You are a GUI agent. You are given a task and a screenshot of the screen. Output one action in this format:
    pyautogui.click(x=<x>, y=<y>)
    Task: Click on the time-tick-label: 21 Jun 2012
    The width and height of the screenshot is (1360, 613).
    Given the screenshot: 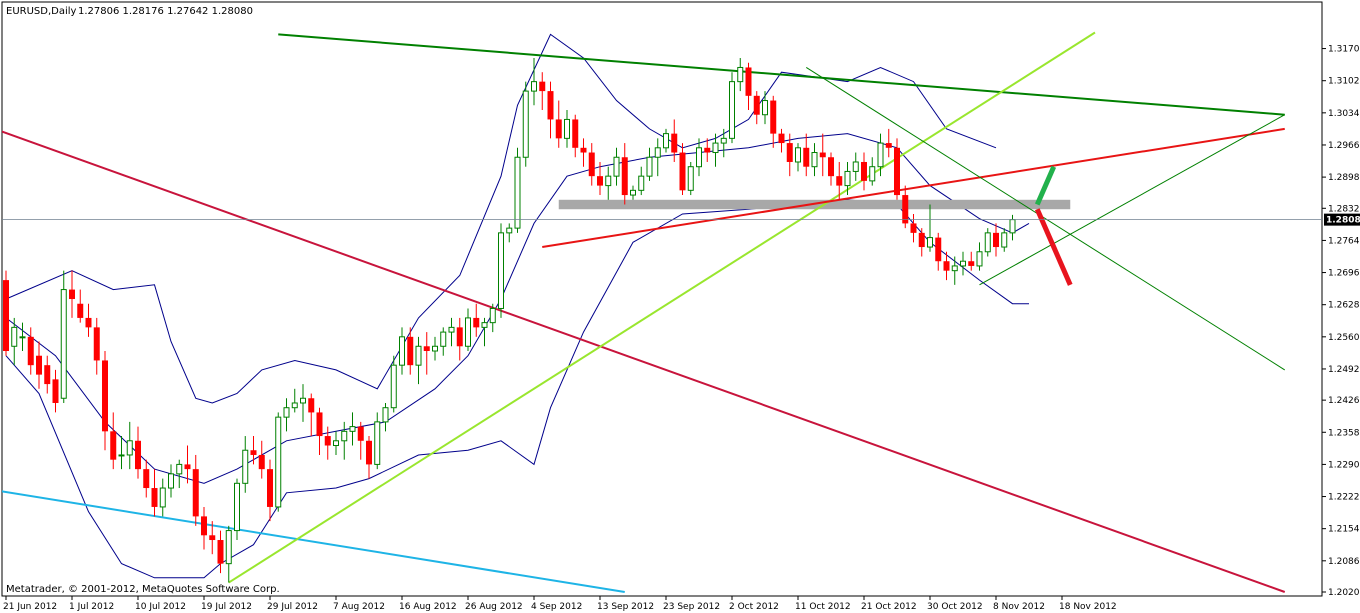 What is the action you would take?
    pyautogui.click(x=30, y=607)
    